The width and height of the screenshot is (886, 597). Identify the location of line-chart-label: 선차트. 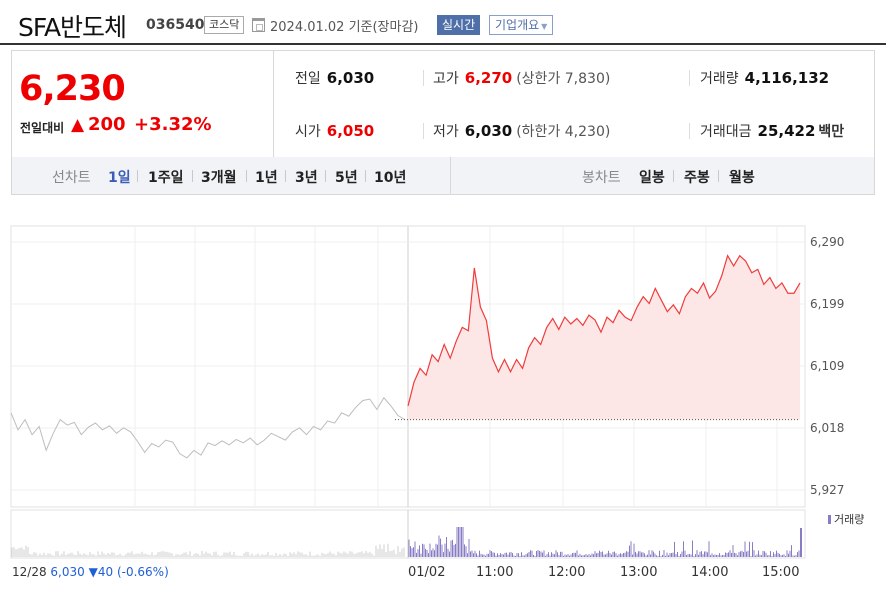
(71, 178).